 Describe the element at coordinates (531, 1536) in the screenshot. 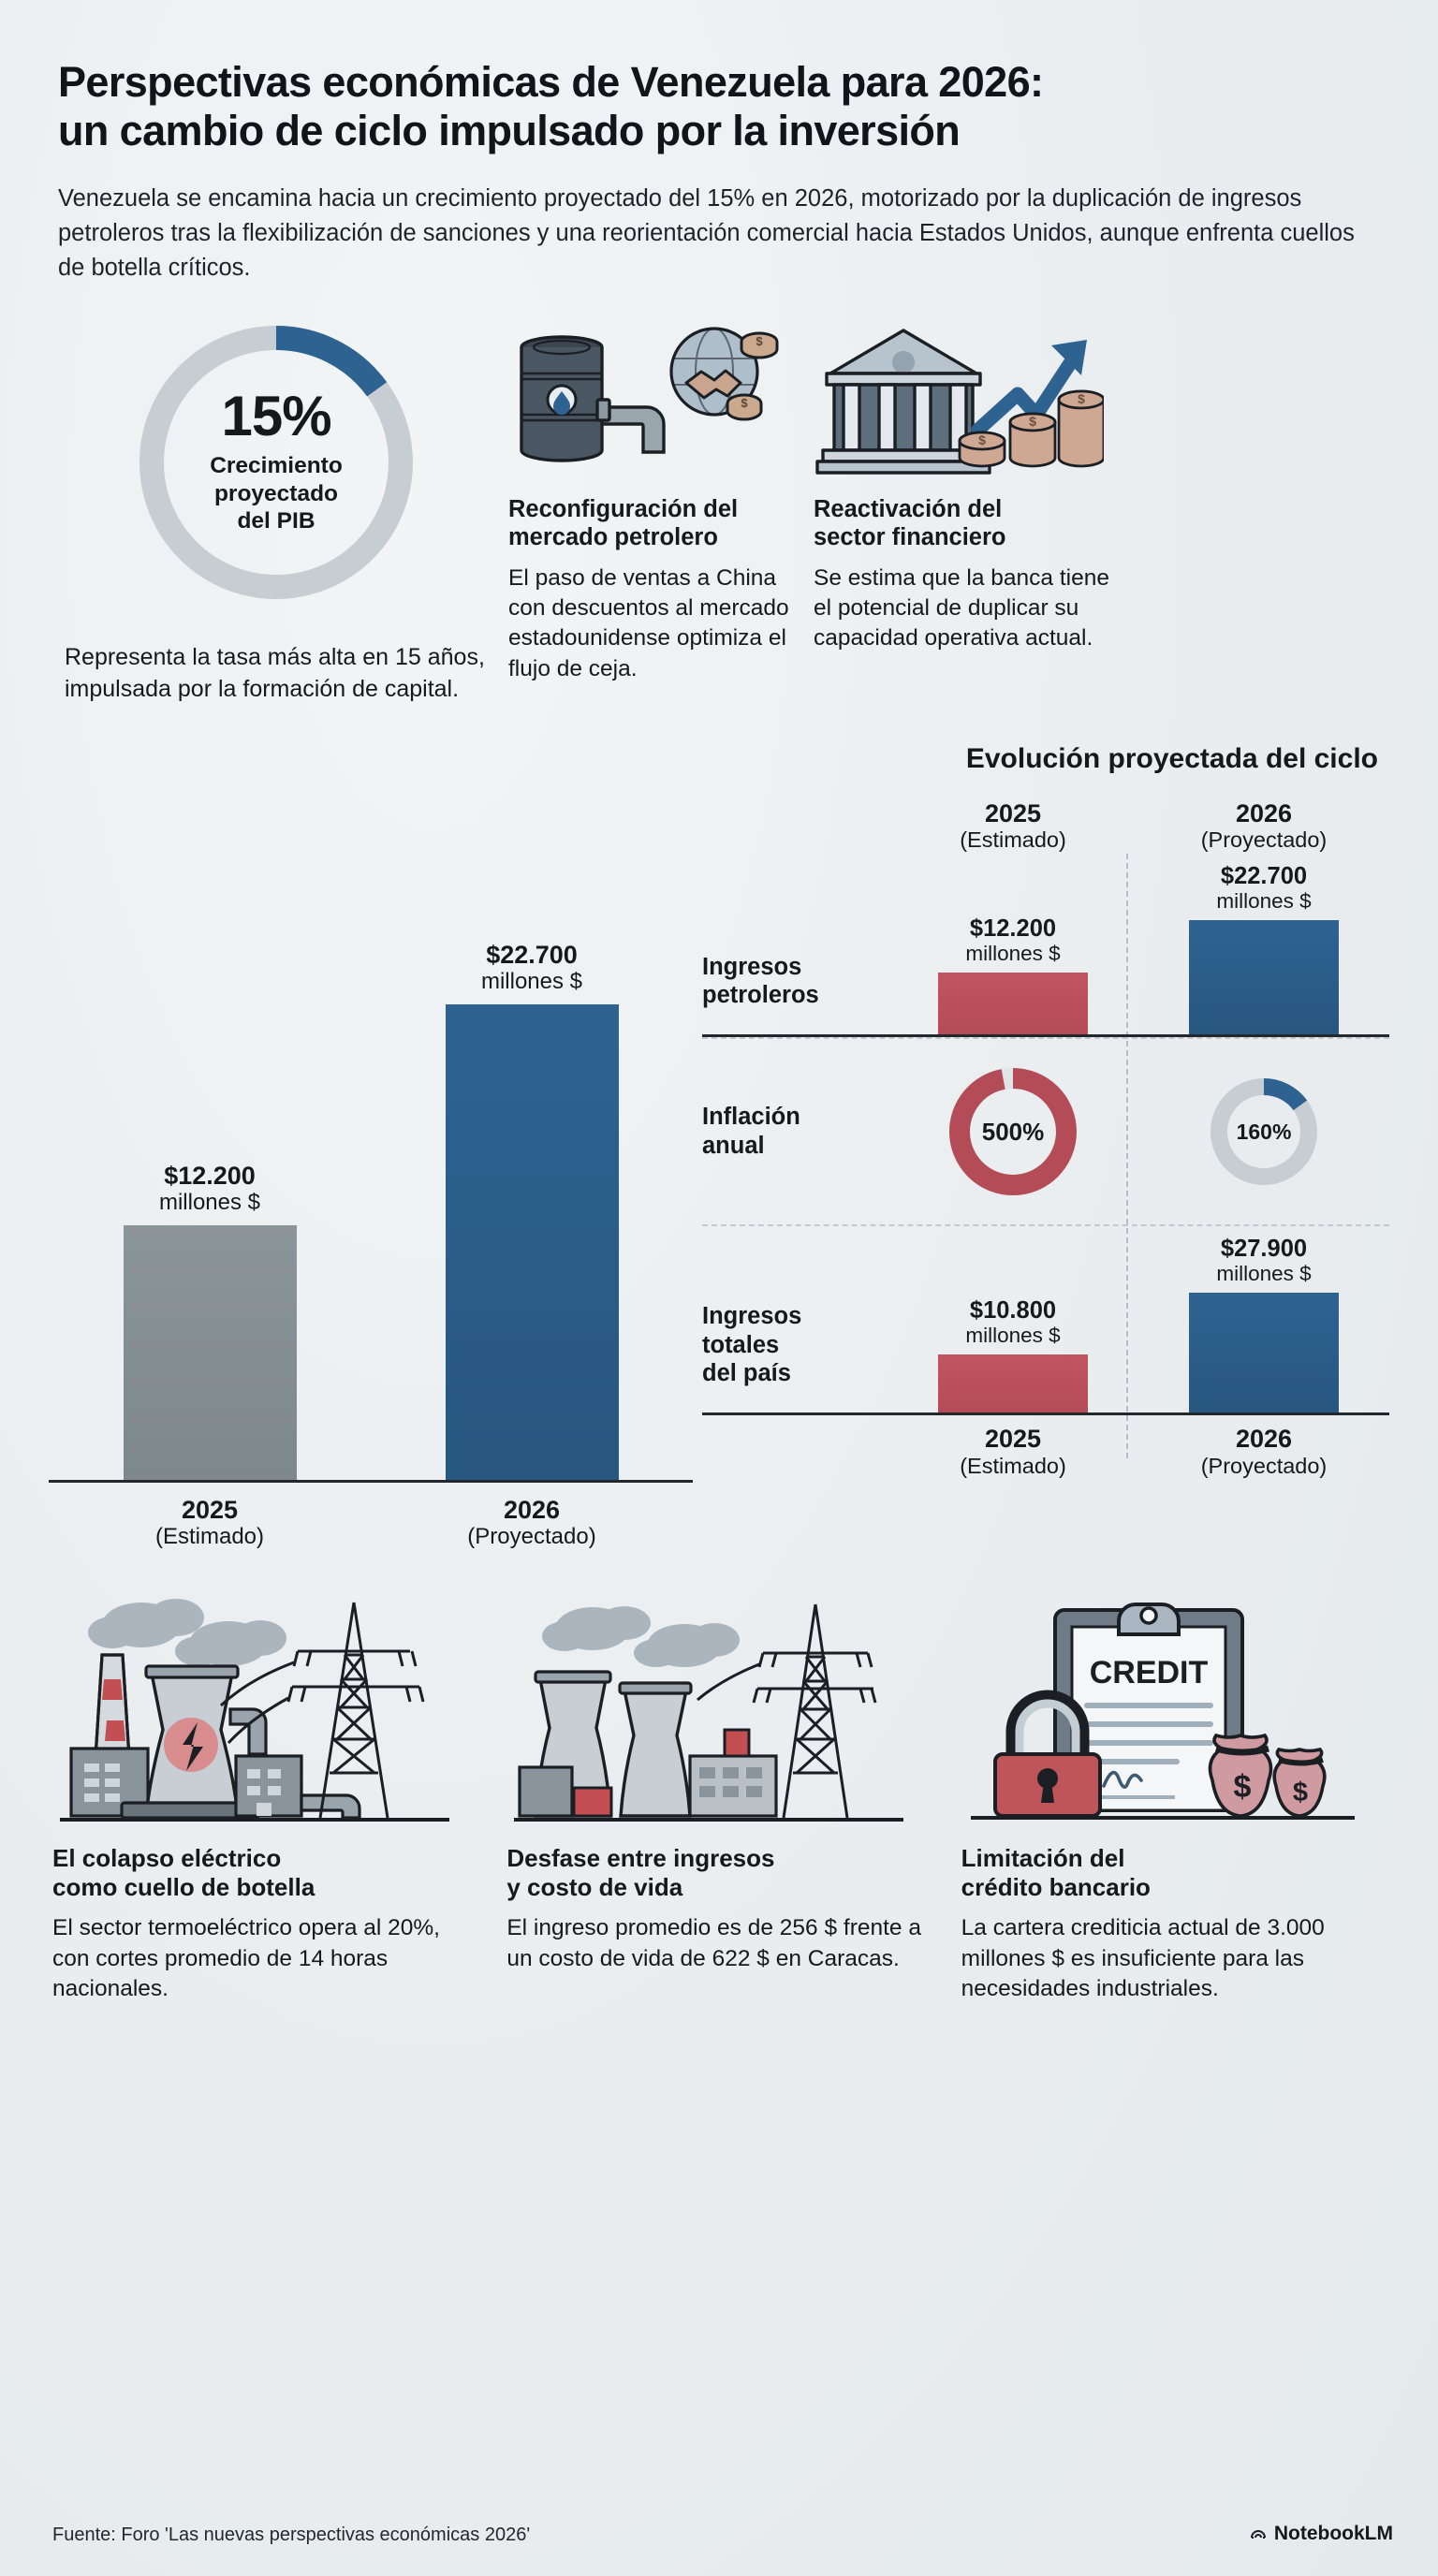

I see `x-tick-2026-sub: (Proyectado)` at that location.